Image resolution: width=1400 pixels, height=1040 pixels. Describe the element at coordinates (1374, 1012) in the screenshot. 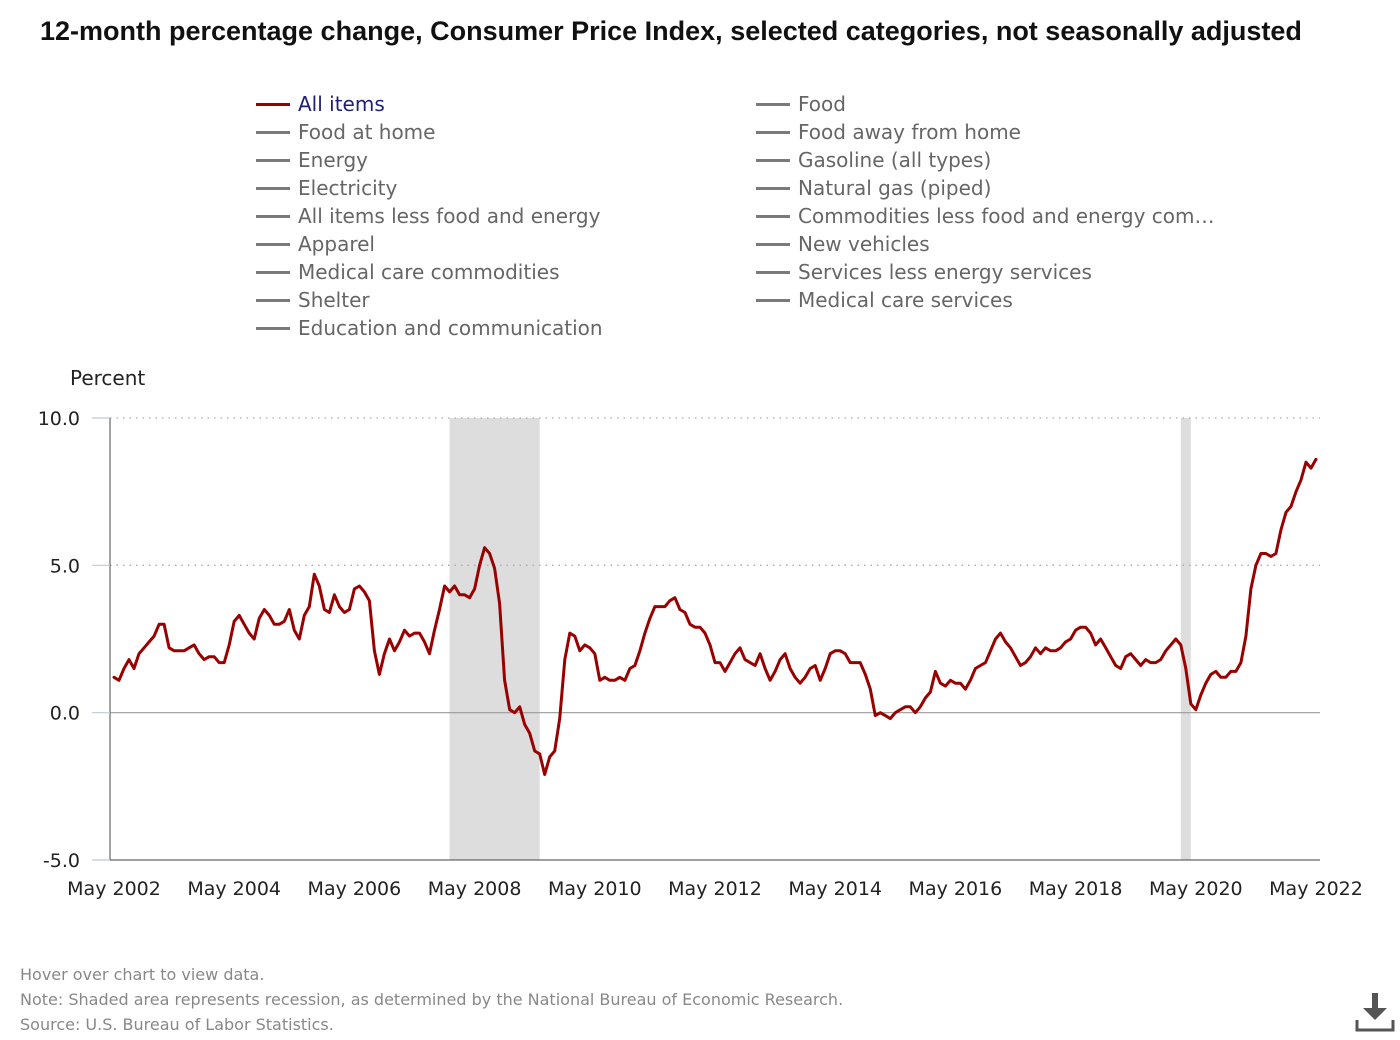

I see `download-icon` at that location.